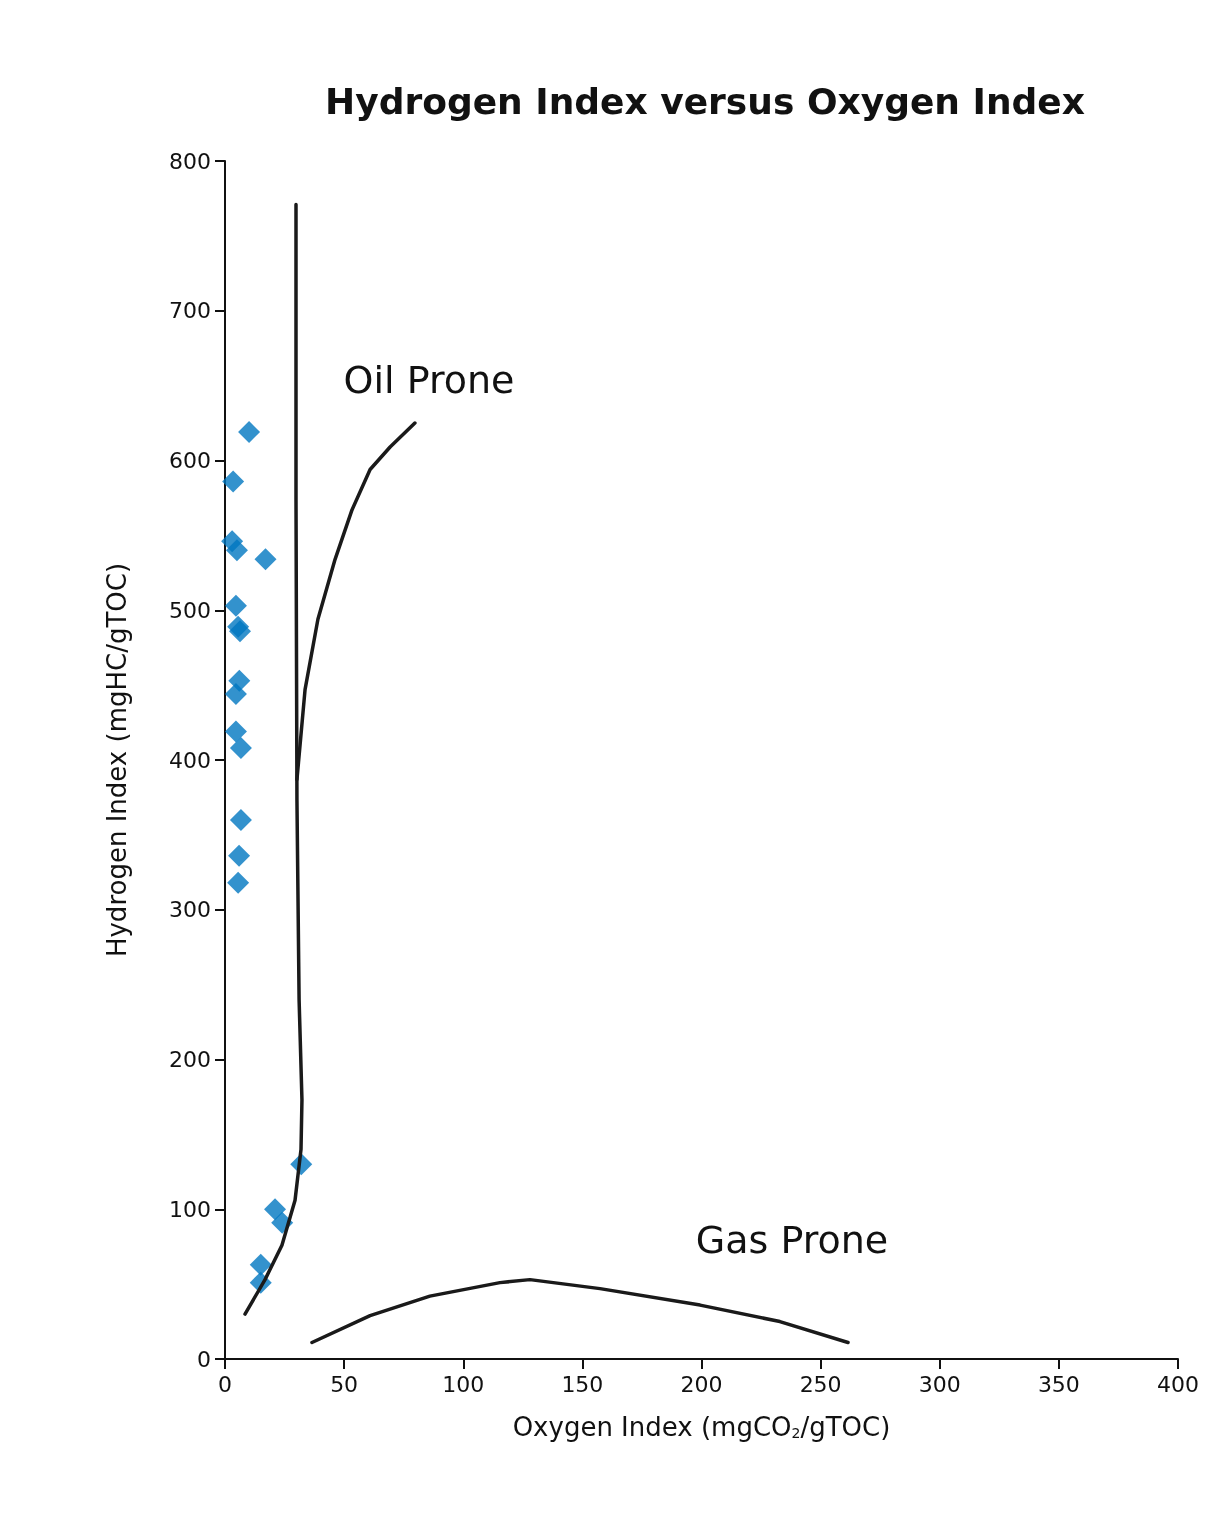 The height and width of the screenshot is (1528, 1227). What do you see at coordinates (820, 1384) in the screenshot?
I see `x-tick-label: 250` at bounding box center [820, 1384].